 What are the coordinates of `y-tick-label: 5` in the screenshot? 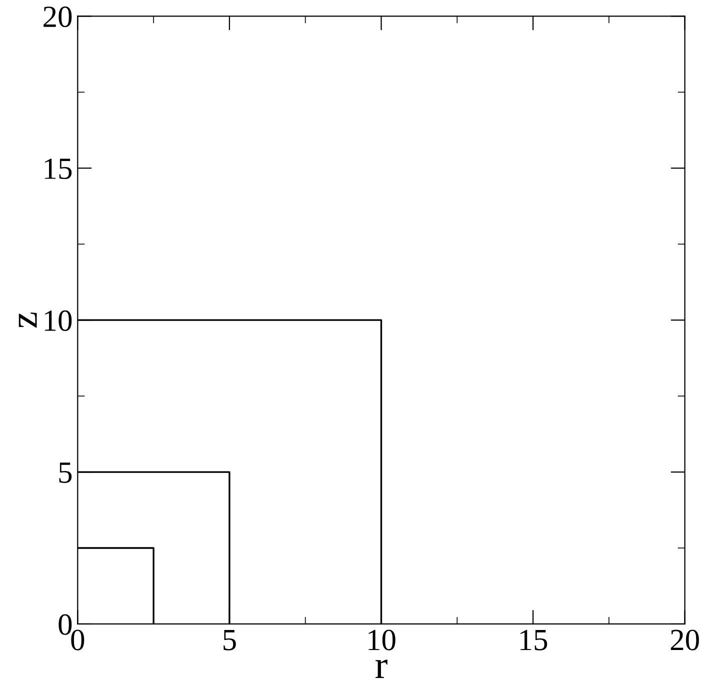 It's located at (65, 472).